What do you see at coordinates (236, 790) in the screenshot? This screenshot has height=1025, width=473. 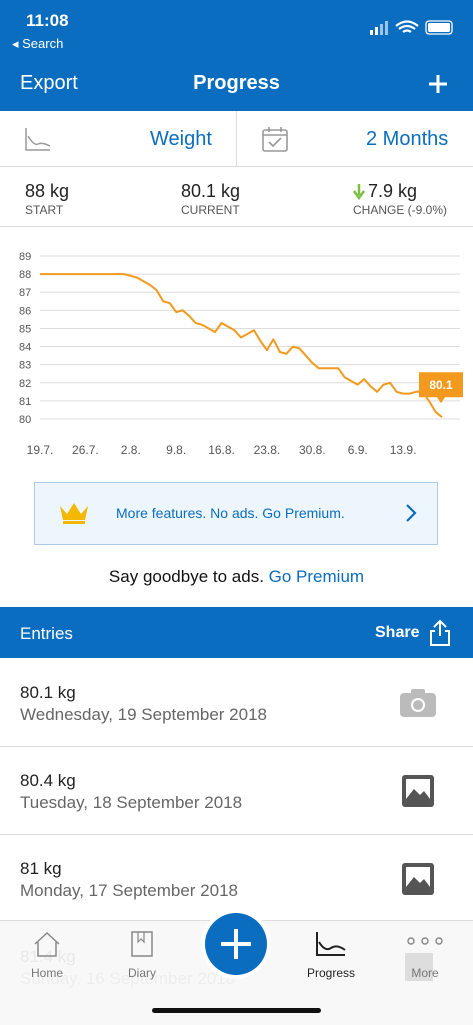 I see `entry-row: 80.4 kg Tuesday, 18 September 2018` at bounding box center [236, 790].